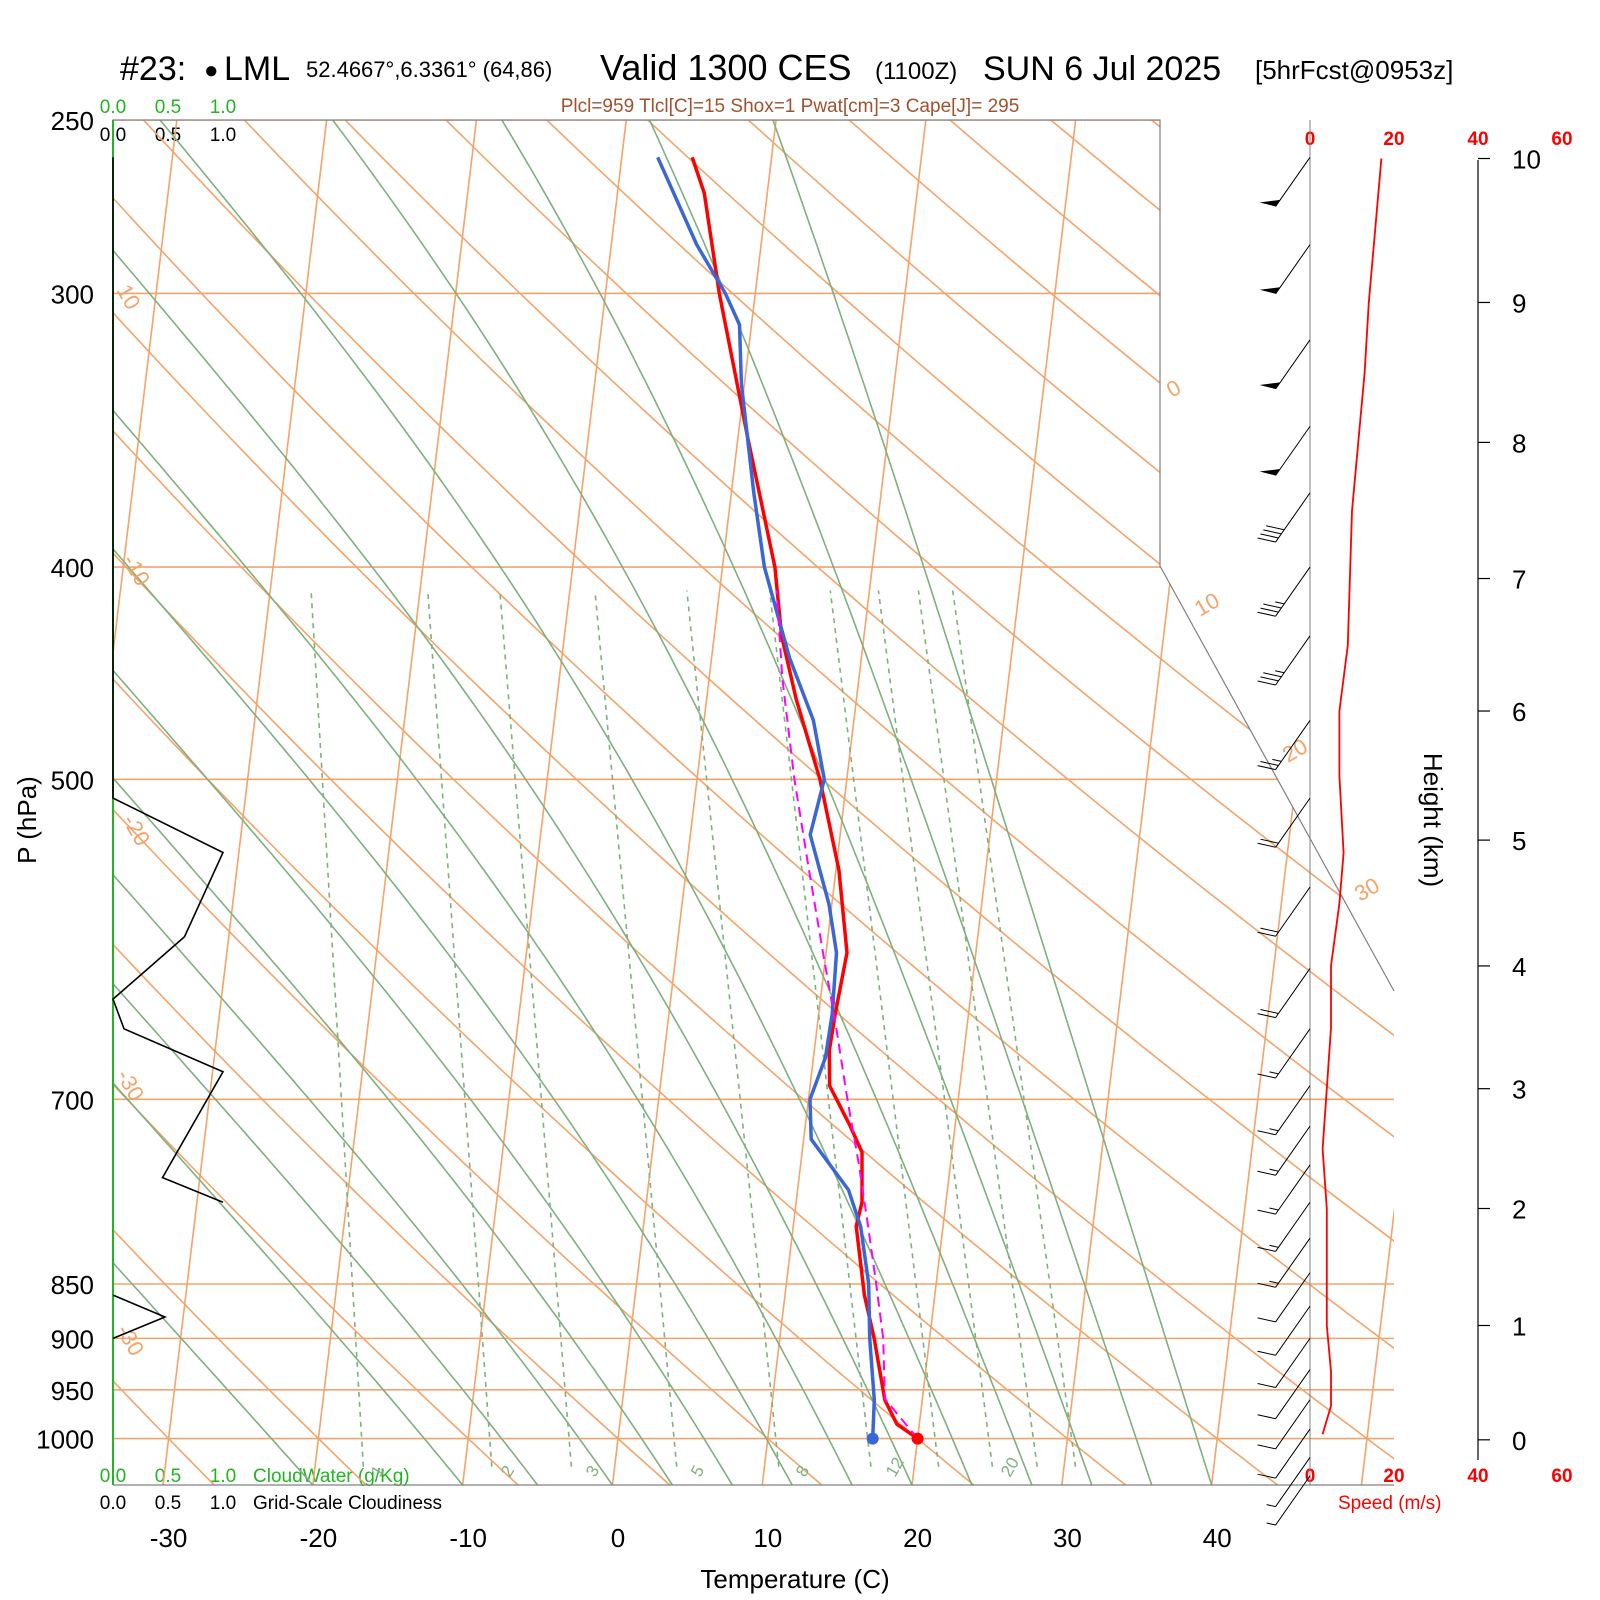  I want to click on mixing-ratio-label: 5, so click(697, 1471).